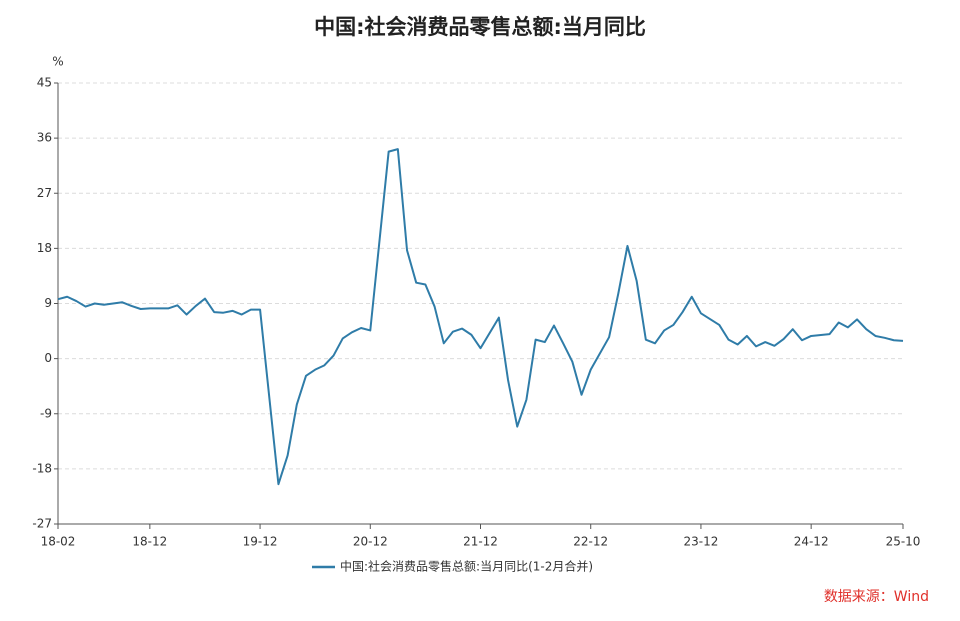 The image size is (960, 621). What do you see at coordinates (42, 468) in the screenshot?
I see `y-tick-label: -18` at bounding box center [42, 468].